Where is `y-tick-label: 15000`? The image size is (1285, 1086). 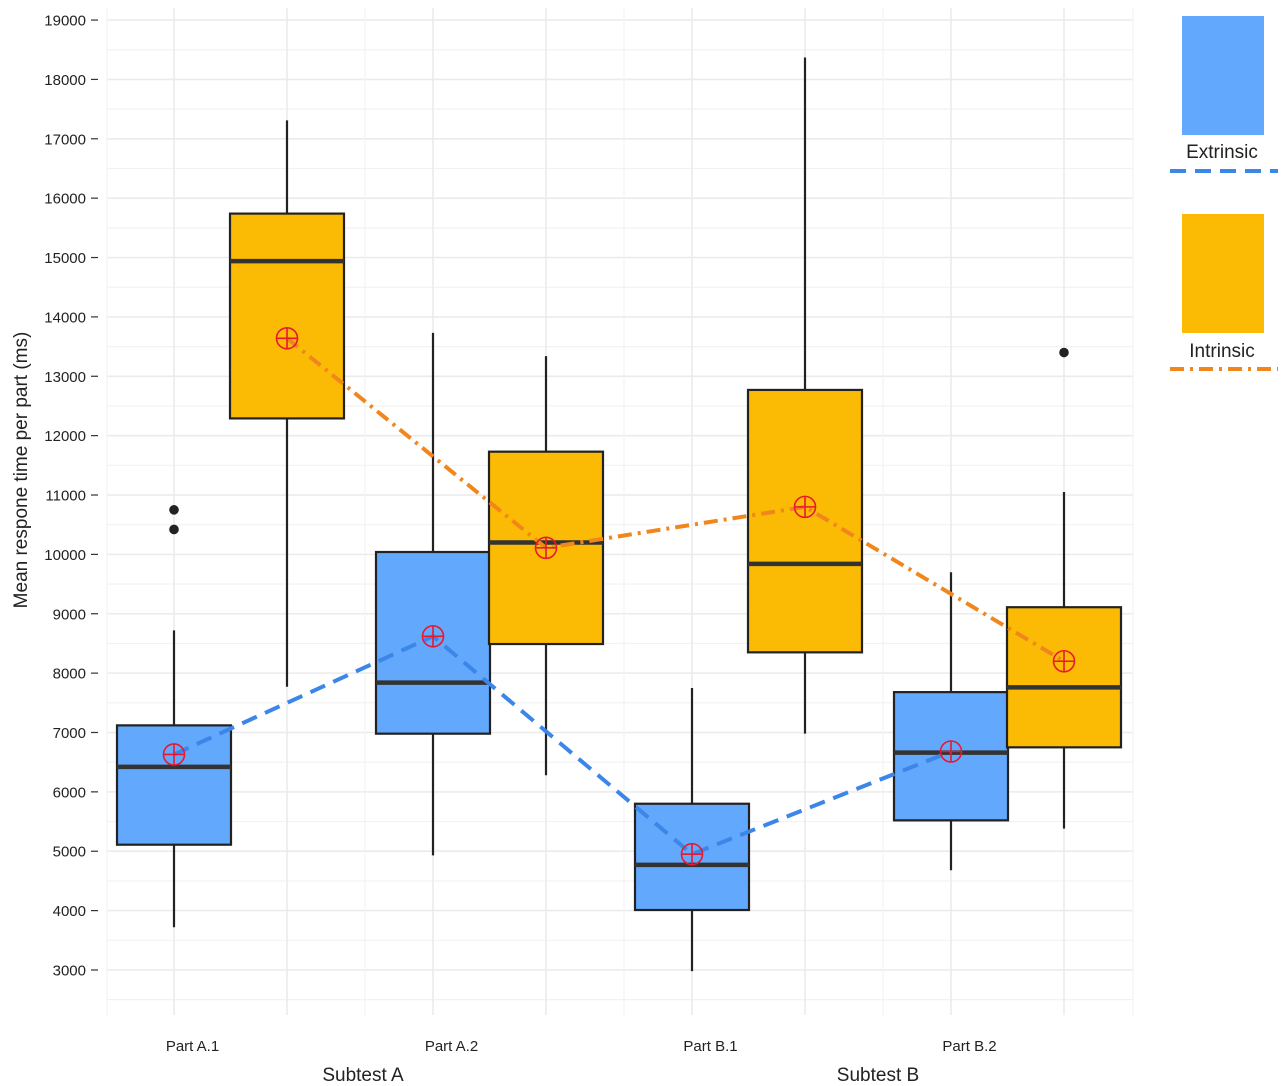 y-tick-label: 15000 is located at coordinates (65, 258).